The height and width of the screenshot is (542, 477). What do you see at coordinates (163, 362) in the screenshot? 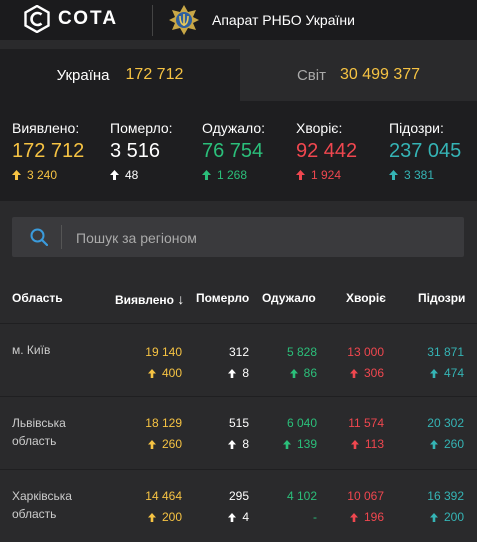
I see `cell-confirmed: 19 140 400` at bounding box center [163, 362].